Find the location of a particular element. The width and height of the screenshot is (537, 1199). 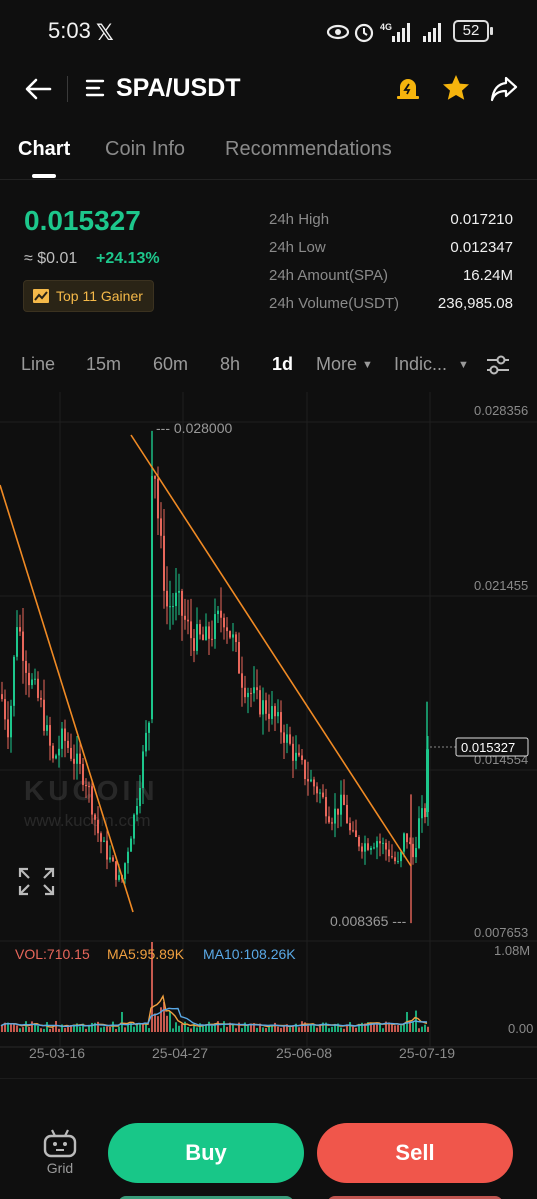

interval-more: More ▼ is located at coordinates (344, 364).